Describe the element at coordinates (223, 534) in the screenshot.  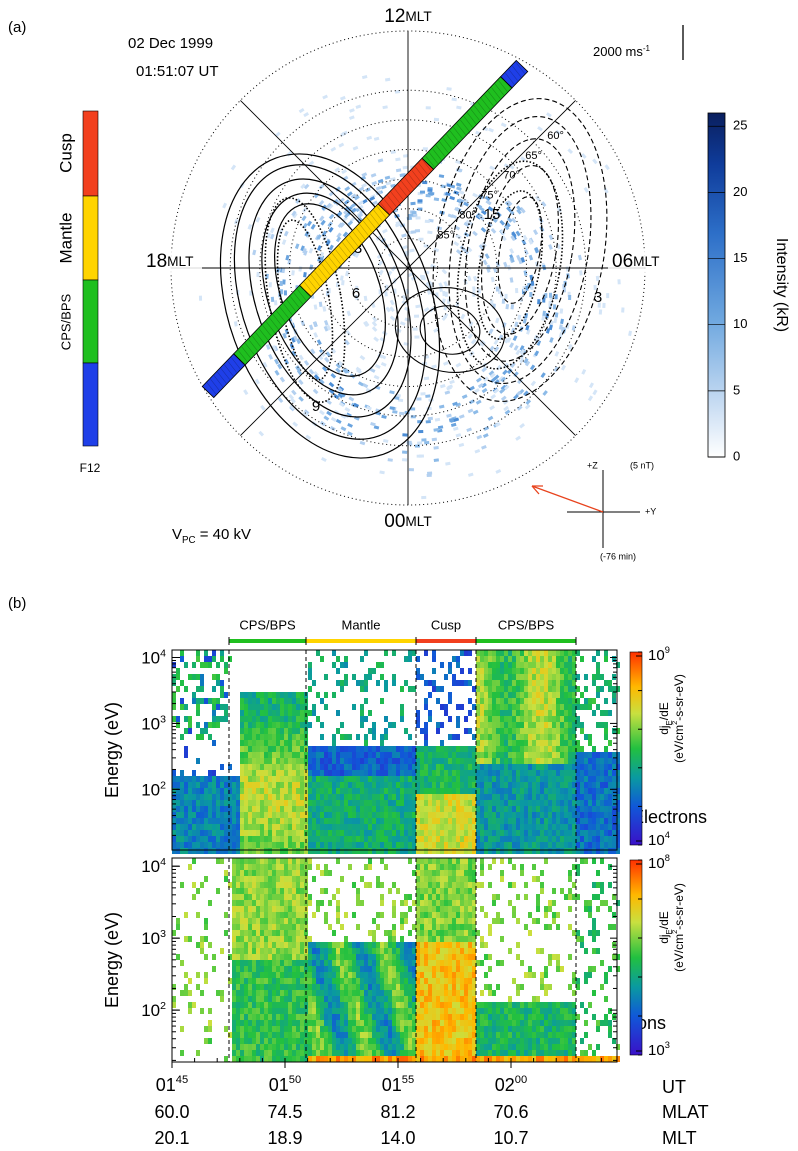
I see `polar-cap-potential-part: = 40 kV` at that location.